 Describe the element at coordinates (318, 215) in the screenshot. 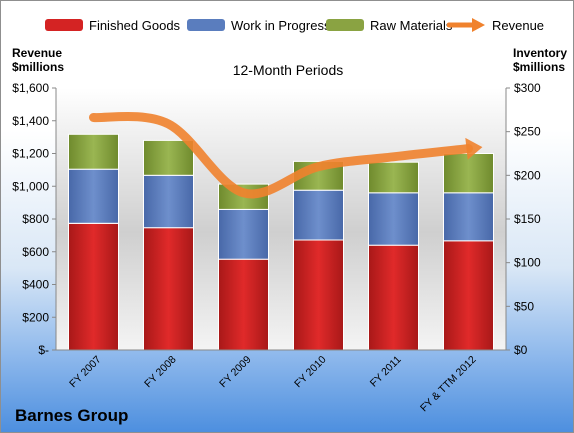

I see `bar-work-in-progress-fy-2010` at that location.